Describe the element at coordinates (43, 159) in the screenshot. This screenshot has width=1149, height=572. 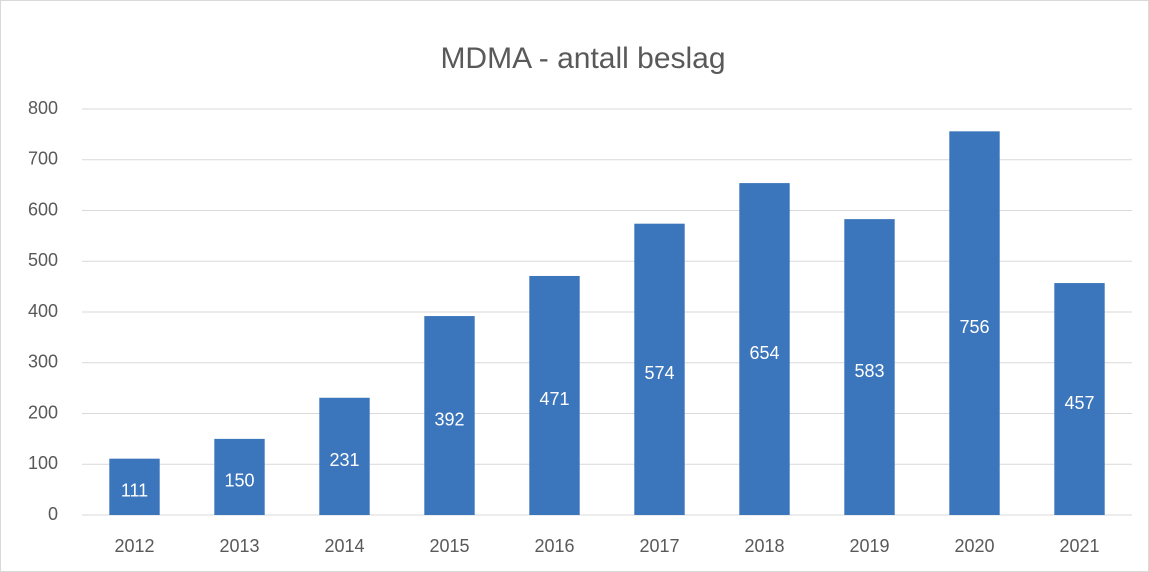
I see `y-tick-label: 700` at that location.